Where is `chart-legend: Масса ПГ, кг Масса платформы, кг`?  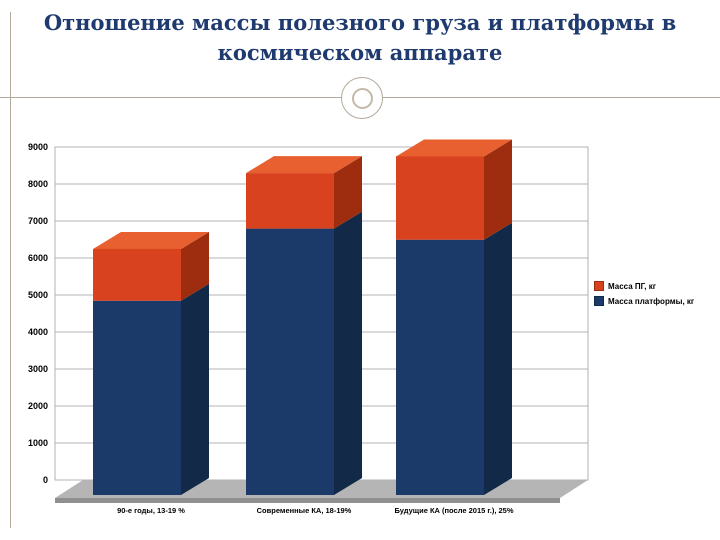
chart-legend: Масса ПГ, кг Масса платформы, кг is located at coordinates (655, 293).